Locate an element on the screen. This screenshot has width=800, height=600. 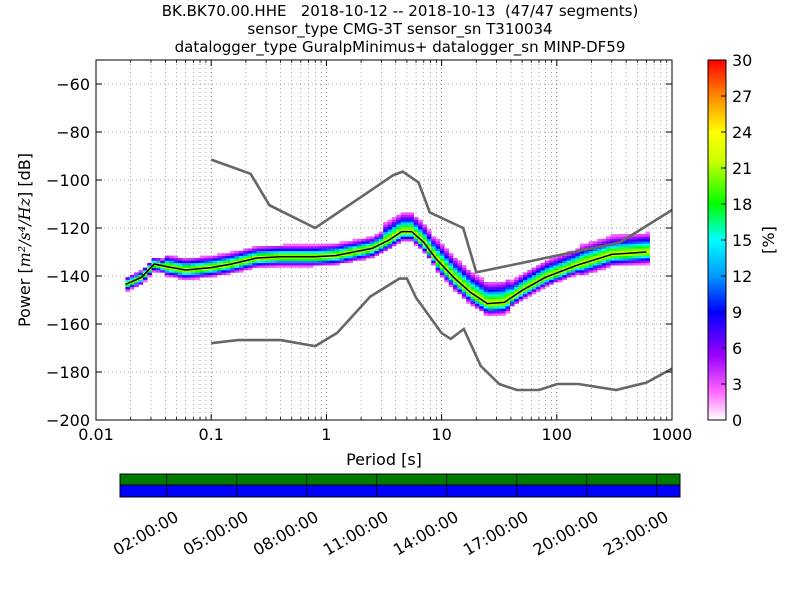
timeline-tick-label: 11:00:00 is located at coordinates (356, 533).